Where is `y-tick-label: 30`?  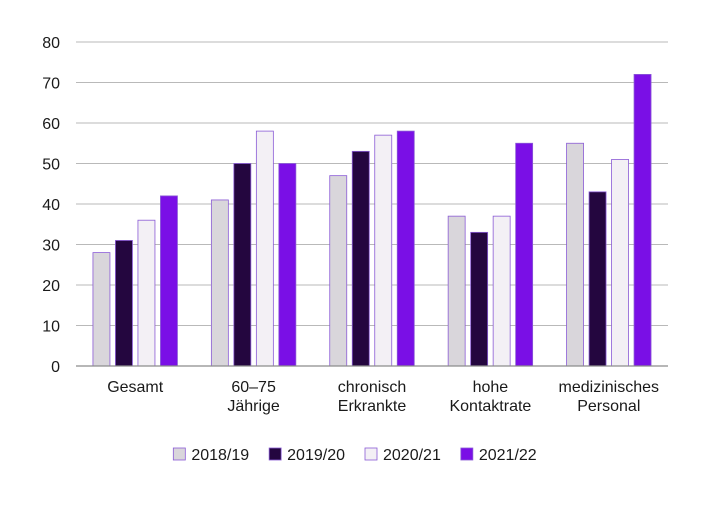
y-tick-label: 30 is located at coordinates (51, 246).